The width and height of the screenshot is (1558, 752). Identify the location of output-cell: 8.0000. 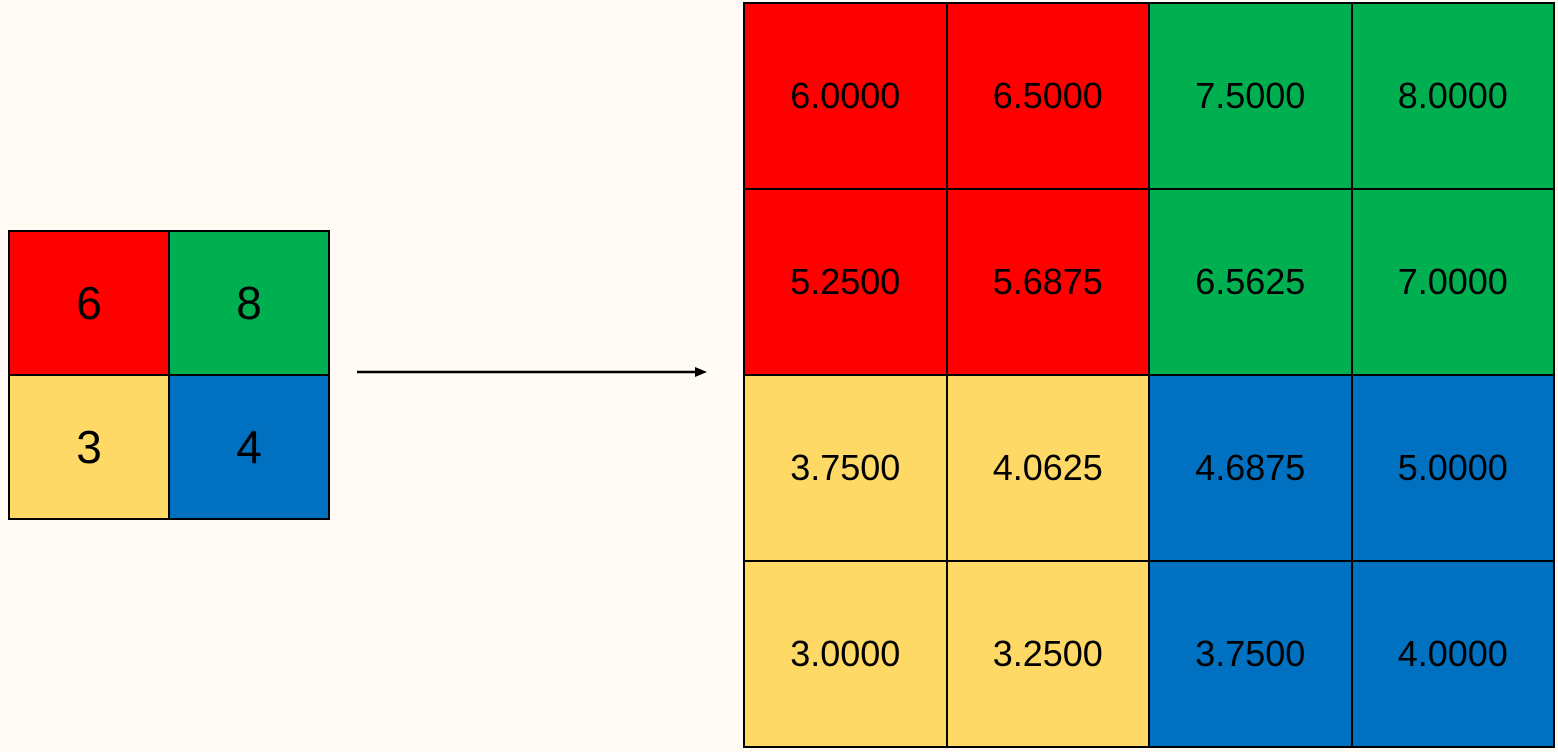
(1453, 97).